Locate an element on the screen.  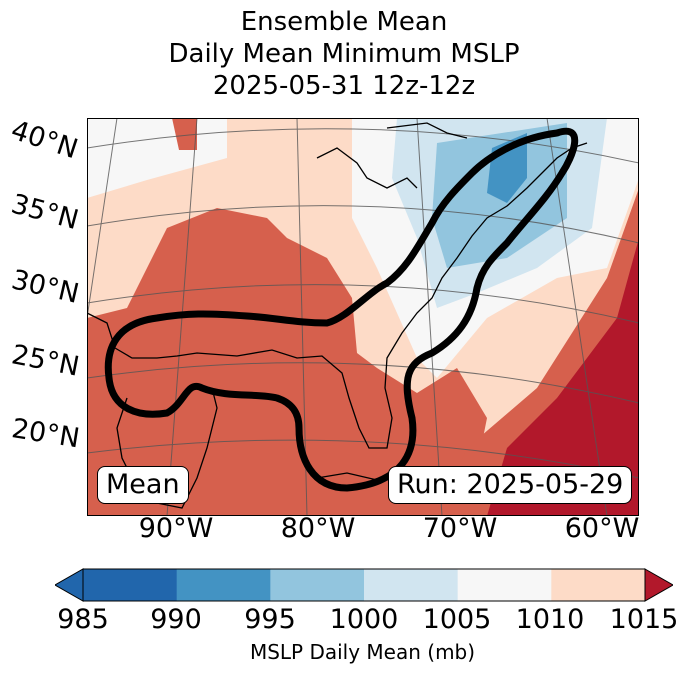
lon-label-90w: 90°W is located at coordinates (176, 528).